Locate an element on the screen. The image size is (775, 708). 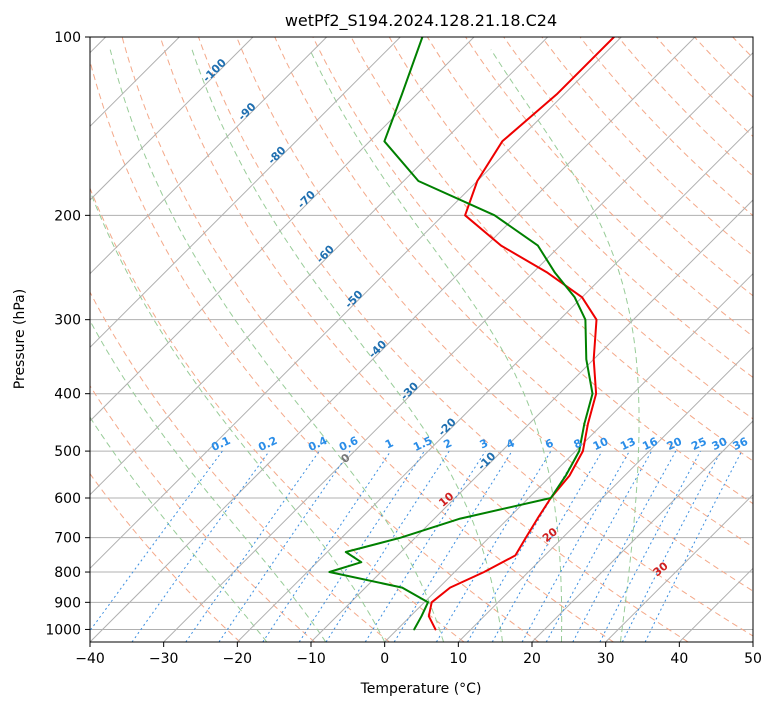
y-tick-label: 900 is located at coordinates (67, 603).